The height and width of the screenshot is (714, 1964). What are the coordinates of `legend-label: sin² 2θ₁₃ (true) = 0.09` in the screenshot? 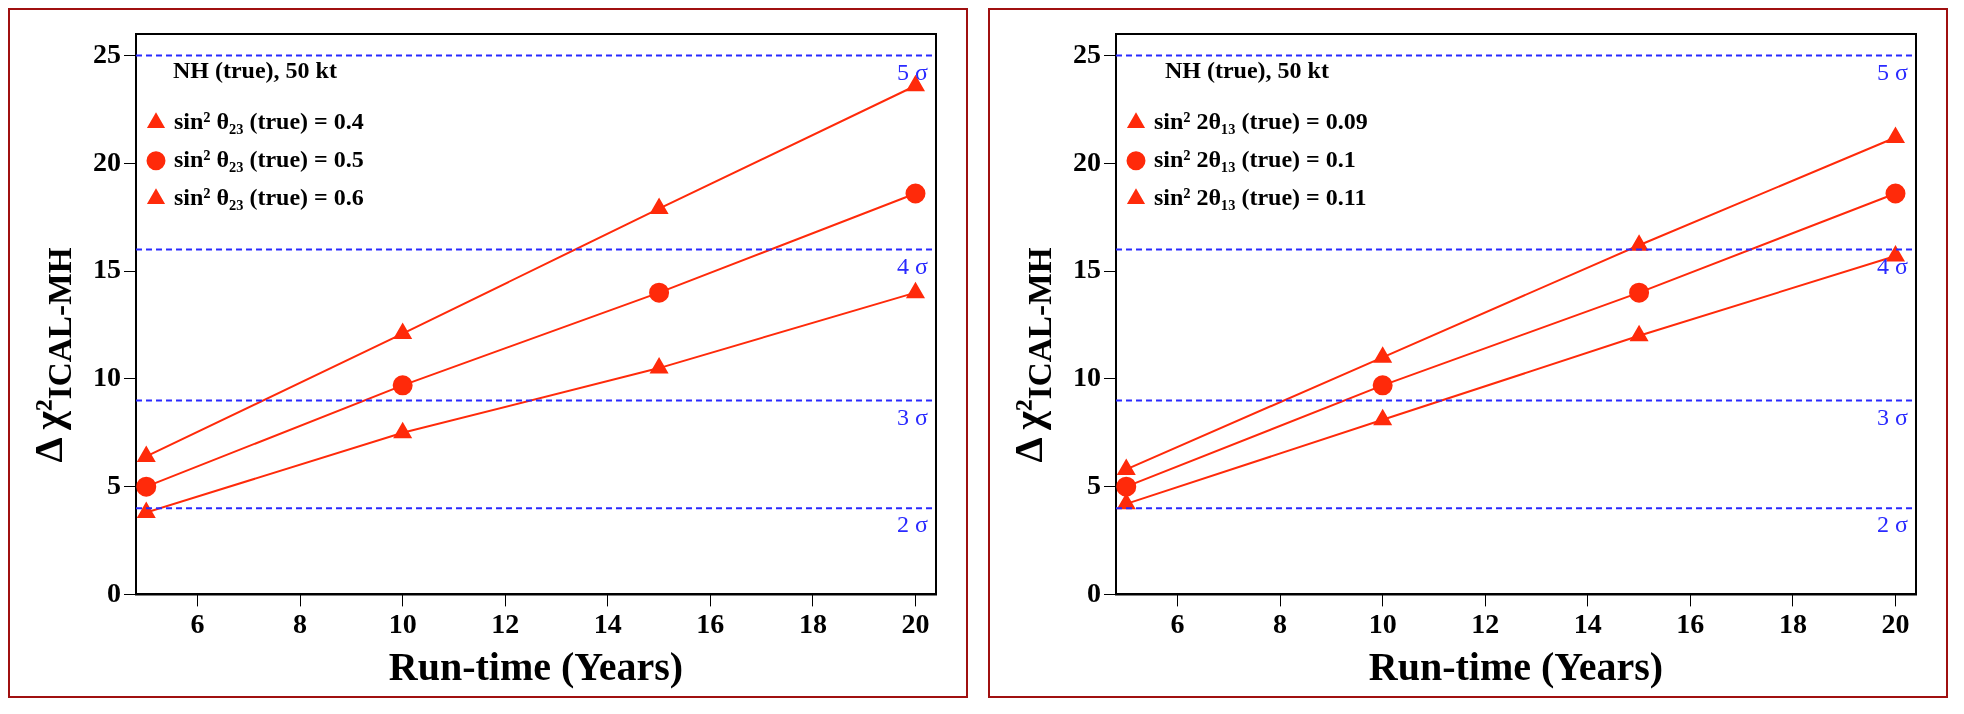 It's located at (1261, 121).